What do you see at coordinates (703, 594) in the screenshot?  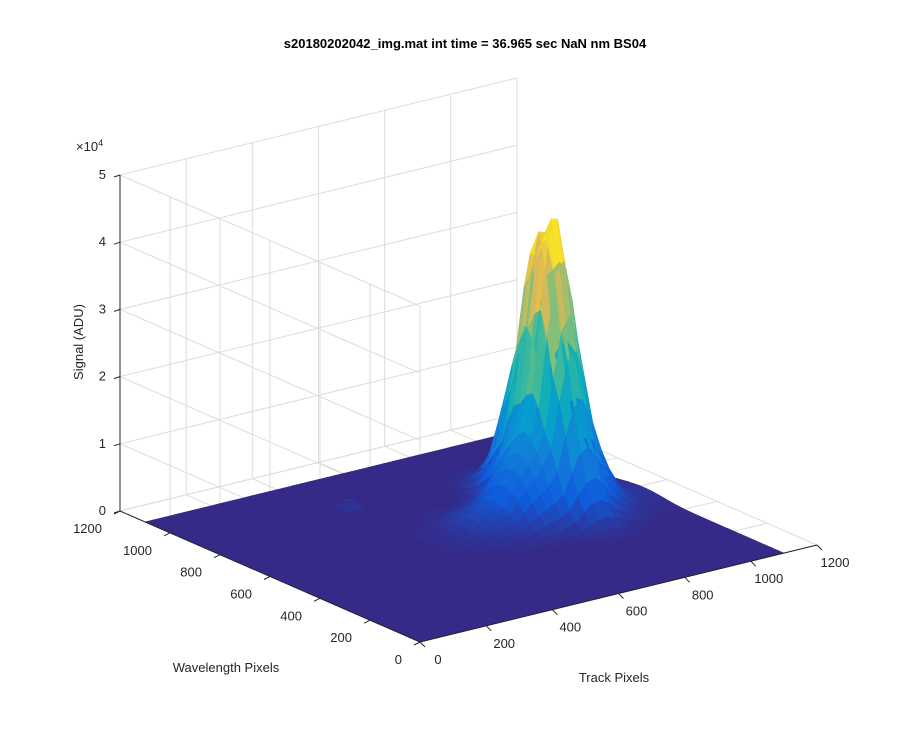 I see `x-tick-label: 800` at bounding box center [703, 594].